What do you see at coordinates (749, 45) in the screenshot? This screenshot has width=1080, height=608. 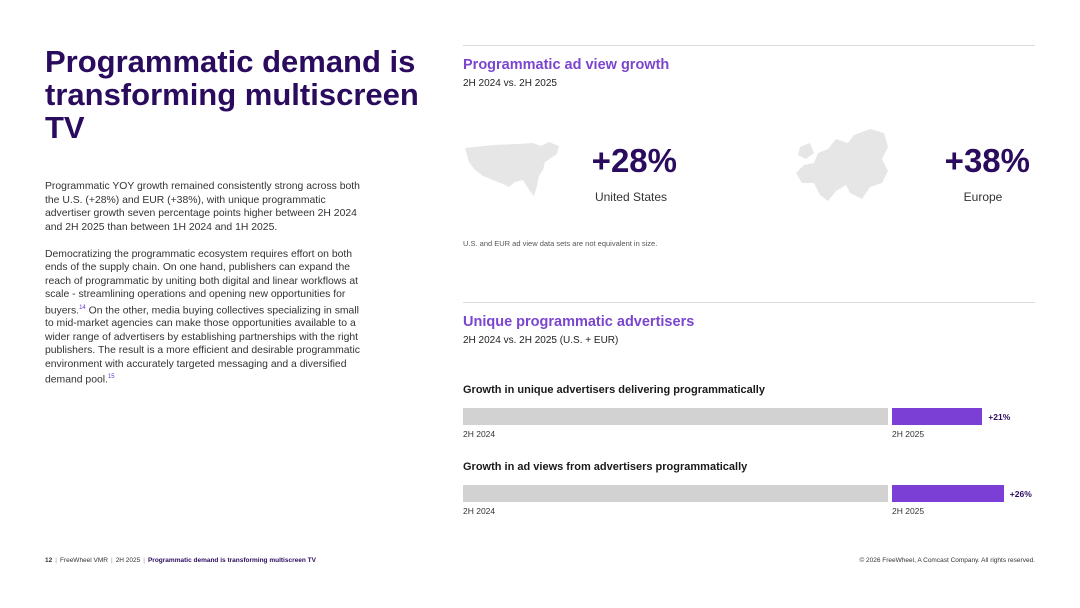 I see `section-divider-top` at bounding box center [749, 45].